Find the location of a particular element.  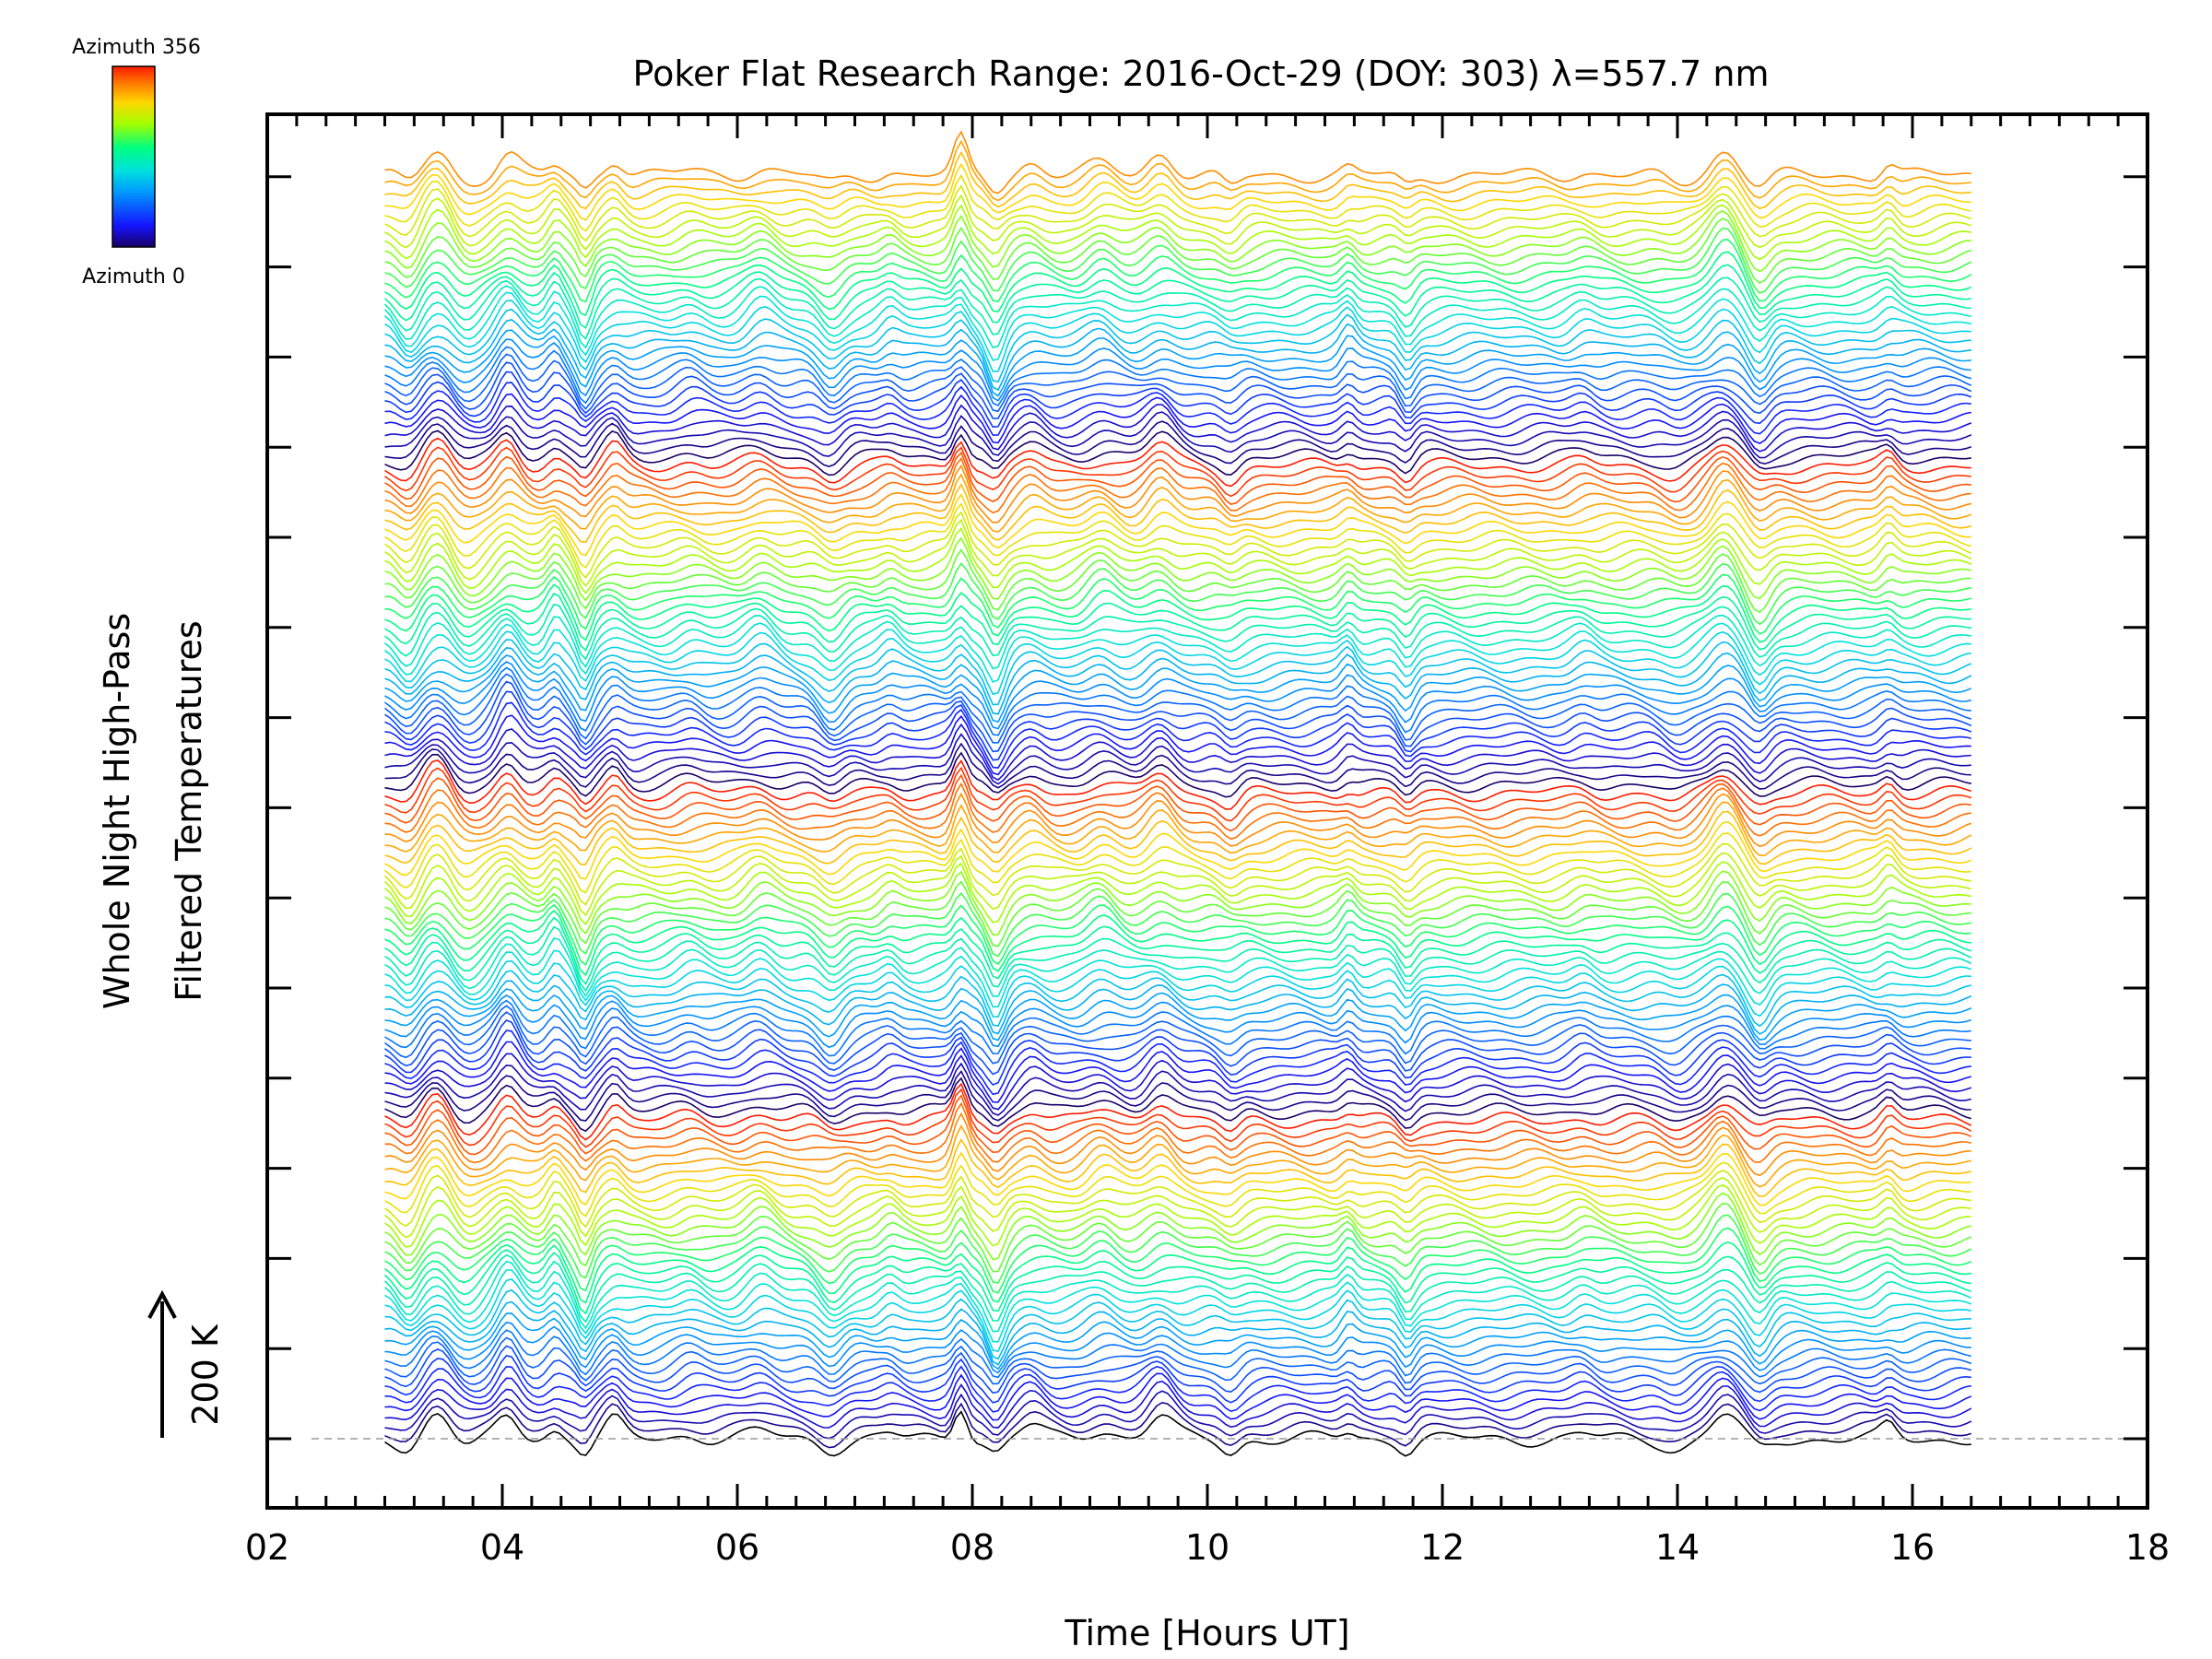

x-tick-label: 16 is located at coordinates (1912, 1547).